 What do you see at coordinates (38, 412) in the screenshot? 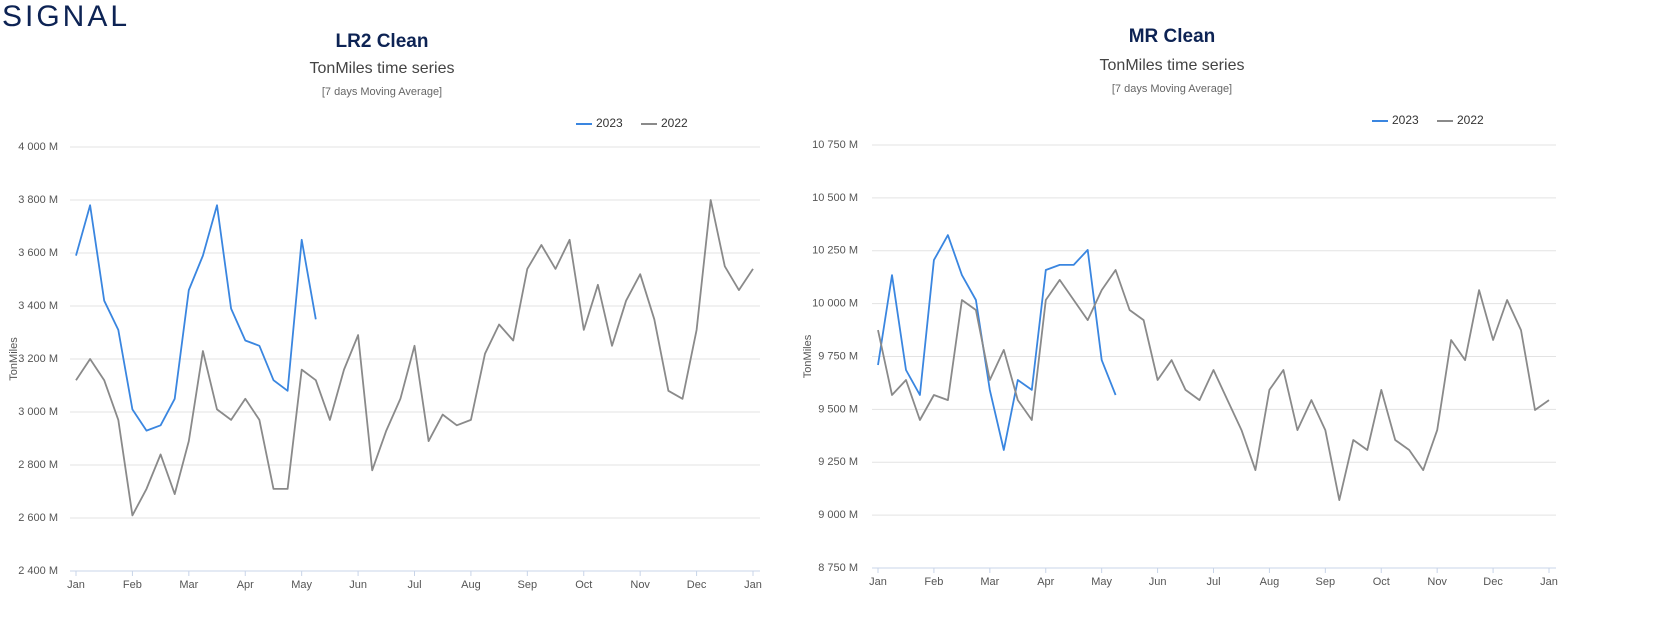
I see `y-tick-label: 3 000 M` at bounding box center [38, 412].